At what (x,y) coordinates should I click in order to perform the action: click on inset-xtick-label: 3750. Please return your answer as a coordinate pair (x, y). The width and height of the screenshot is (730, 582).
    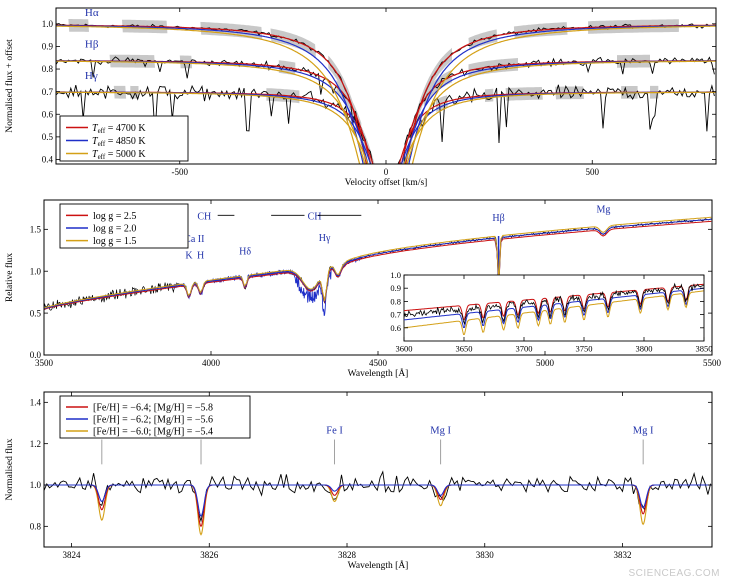
    Looking at the image, I should click on (584, 349).